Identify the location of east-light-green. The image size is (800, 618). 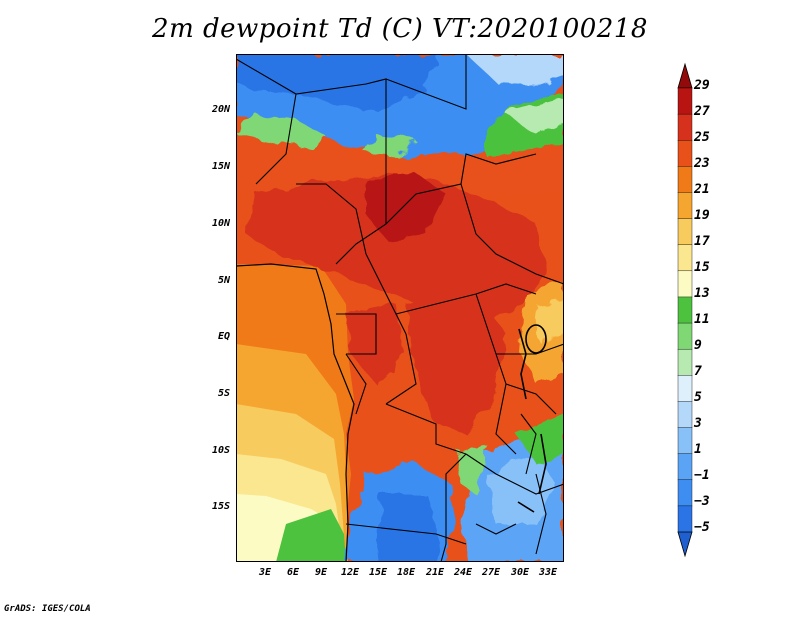
(535, 116).